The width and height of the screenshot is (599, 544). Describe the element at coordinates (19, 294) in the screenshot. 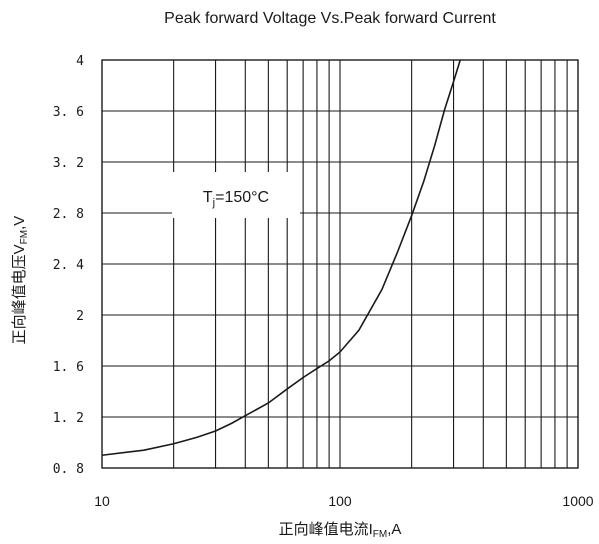

I see `y-axis-label-main: 正向峰值电压V` at that location.